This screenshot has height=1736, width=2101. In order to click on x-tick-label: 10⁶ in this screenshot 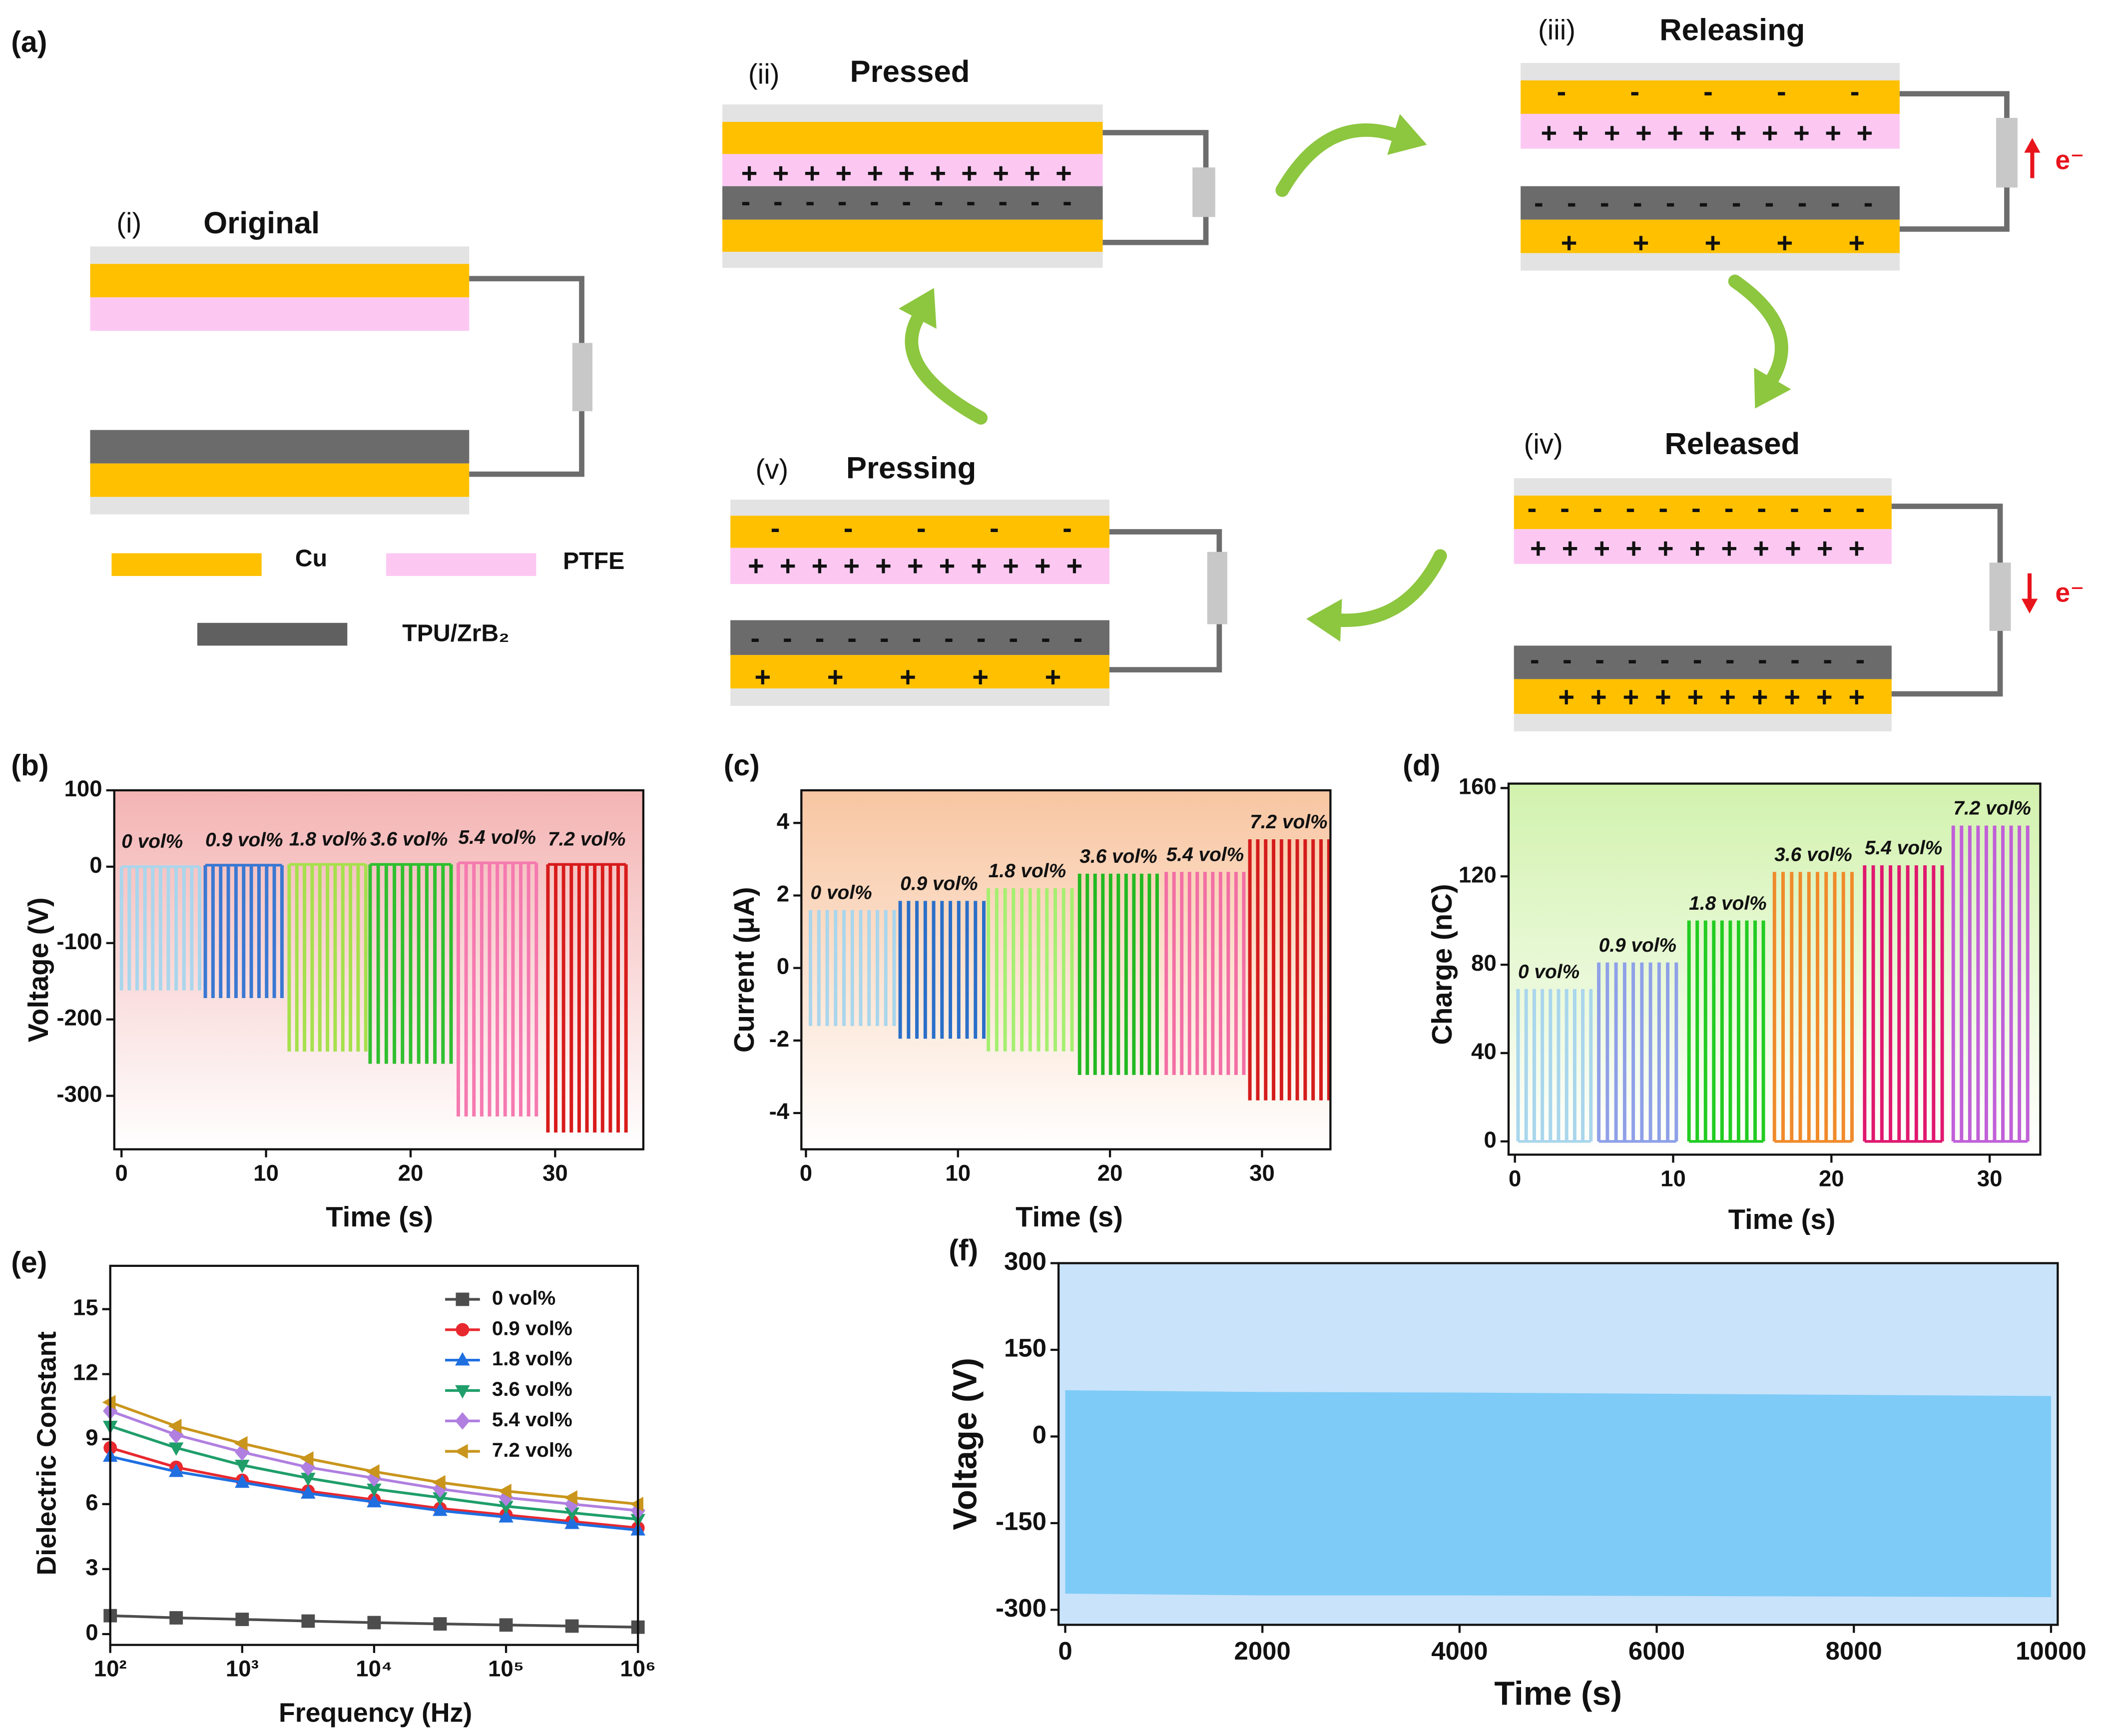, I will do `click(638, 1669)`.